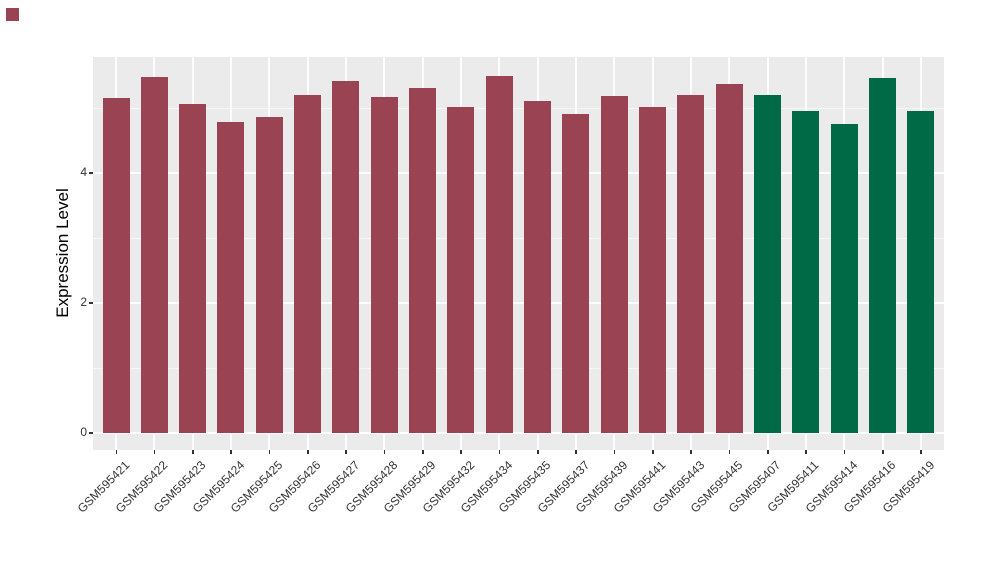 Image resolution: width=1000 pixels, height=580 pixels. I want to click on x-tick-mark-GSM595414, so click(844, 452).